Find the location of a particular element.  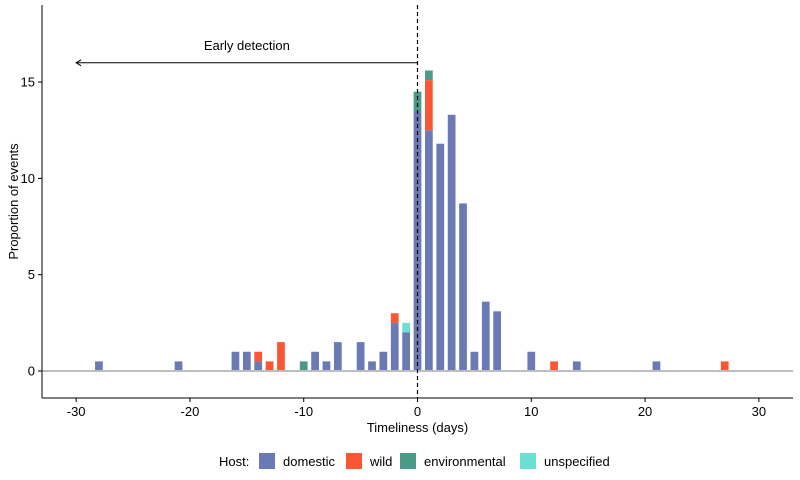

legend-swatch-wild is located at coordinates (354, 461).